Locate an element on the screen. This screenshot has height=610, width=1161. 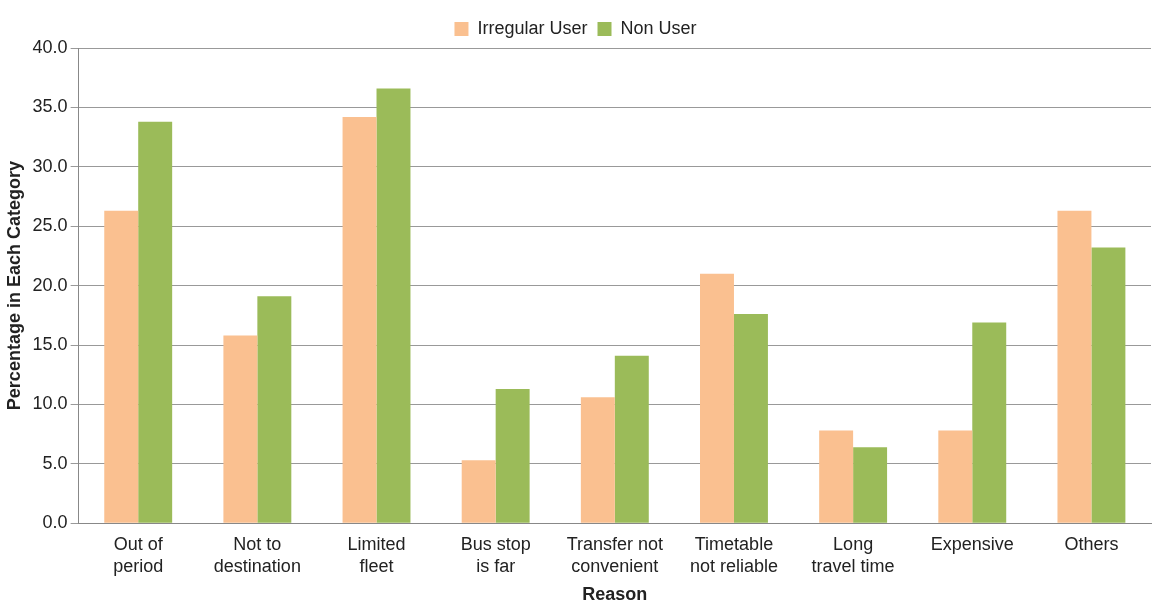
y-tick-label: 5.0 is located at coordinates (55, 462).